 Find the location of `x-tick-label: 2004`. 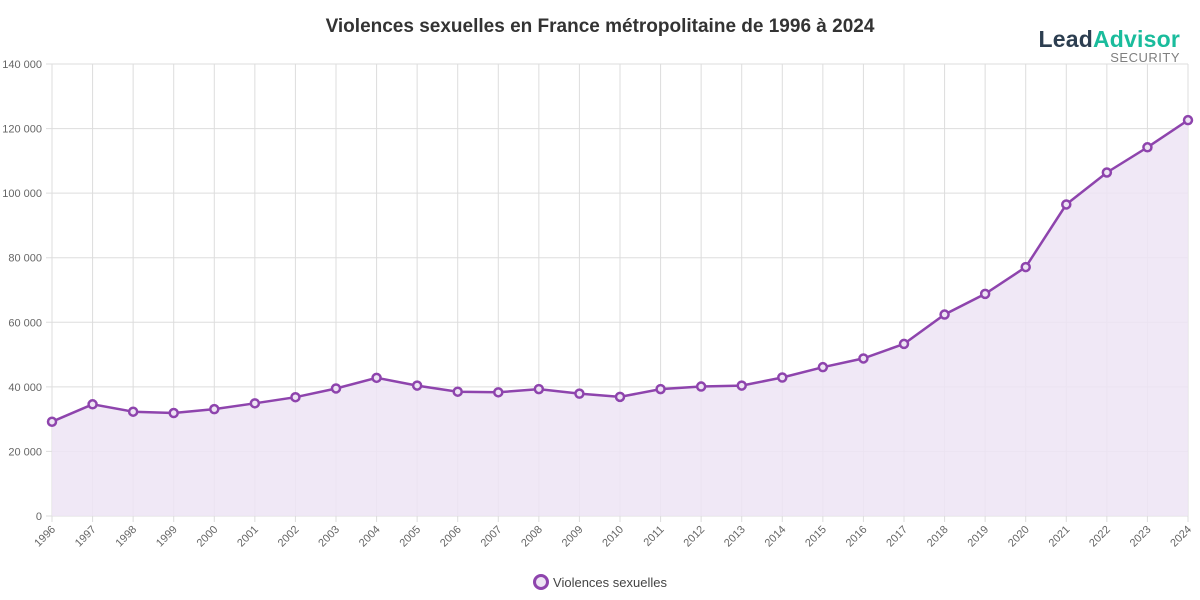

x-tick-label: 2004 is located at coordinates (370, 537).